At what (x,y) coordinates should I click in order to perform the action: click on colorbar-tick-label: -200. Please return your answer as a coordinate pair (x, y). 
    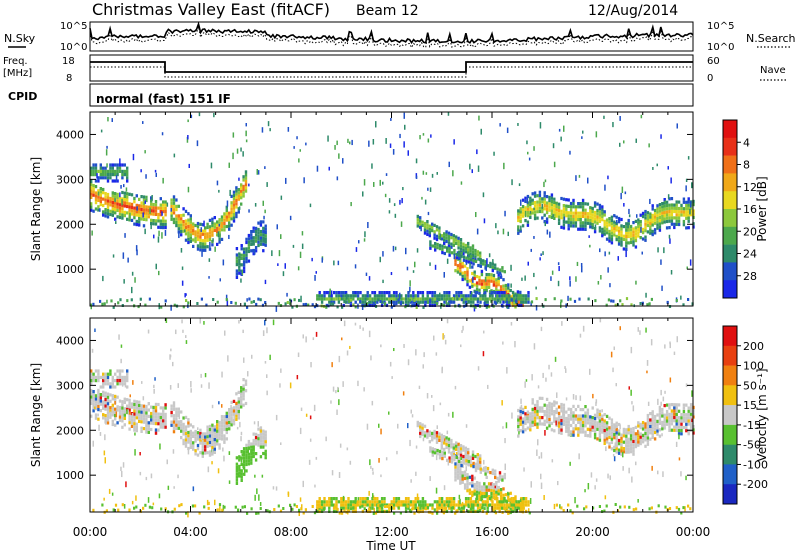
    Looking at the image, I should click on (755, 484).